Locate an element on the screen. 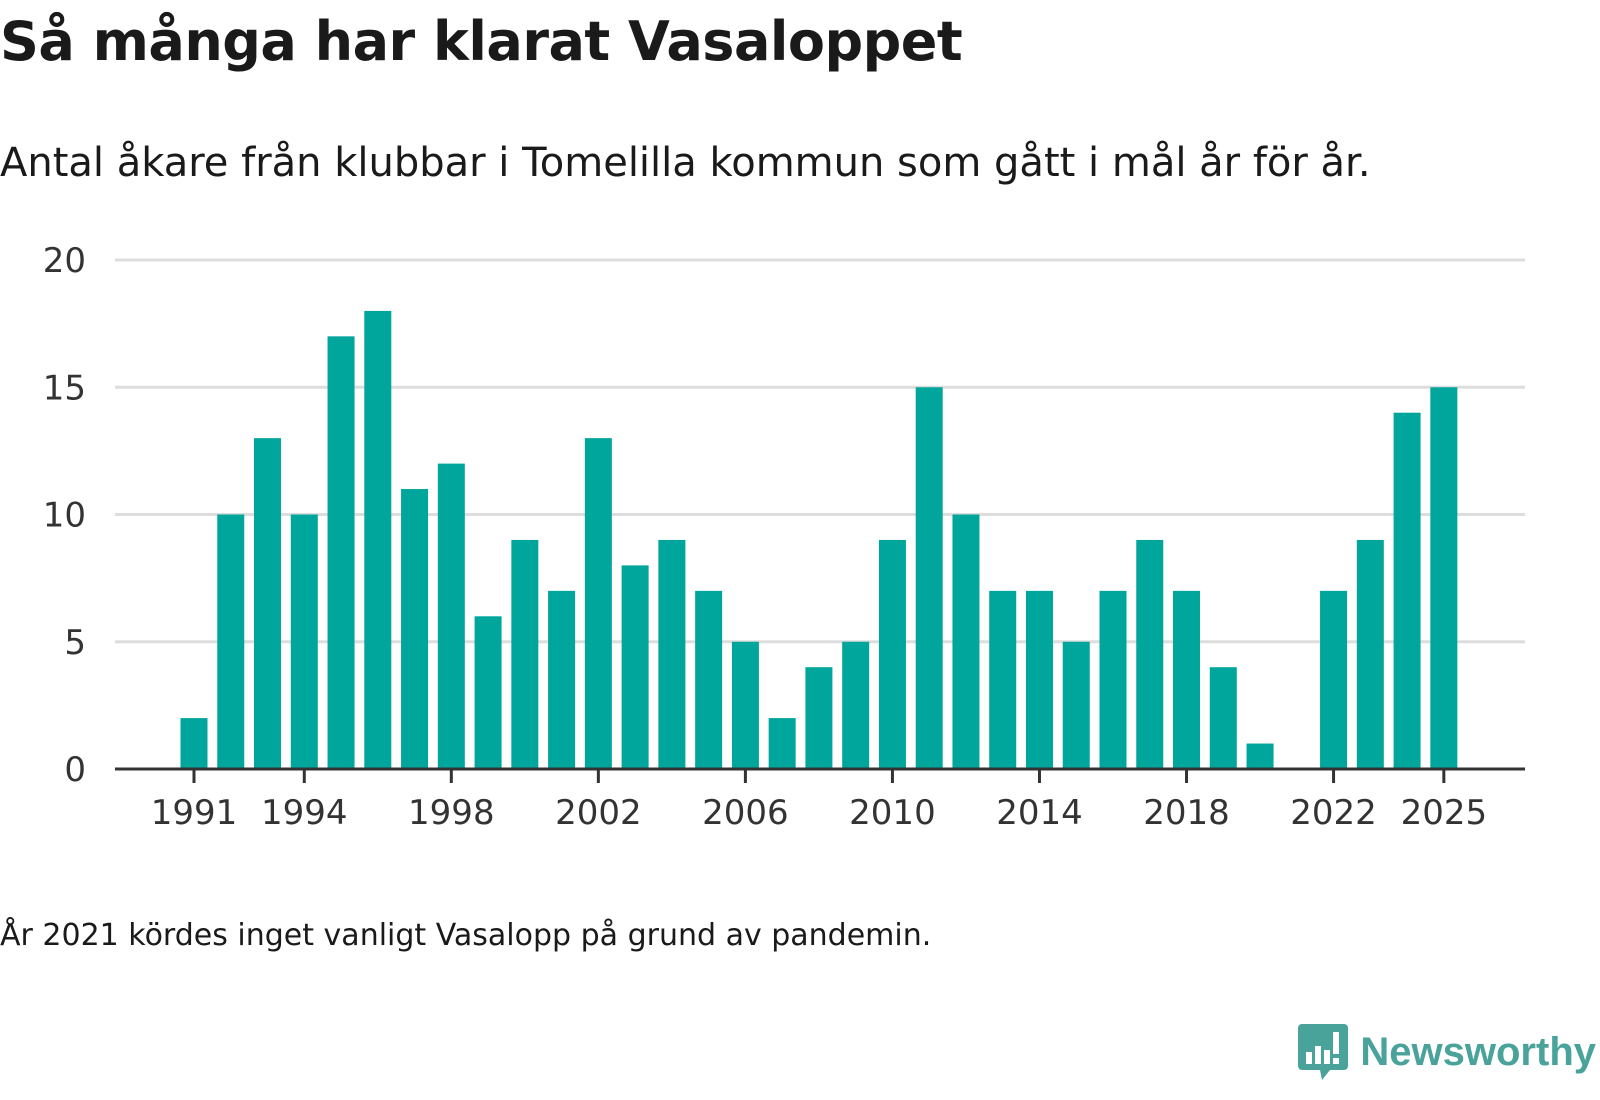 The width and height of the screenshot is (1600, 1100). bar-2023 is located at coordinates (1370, 654).